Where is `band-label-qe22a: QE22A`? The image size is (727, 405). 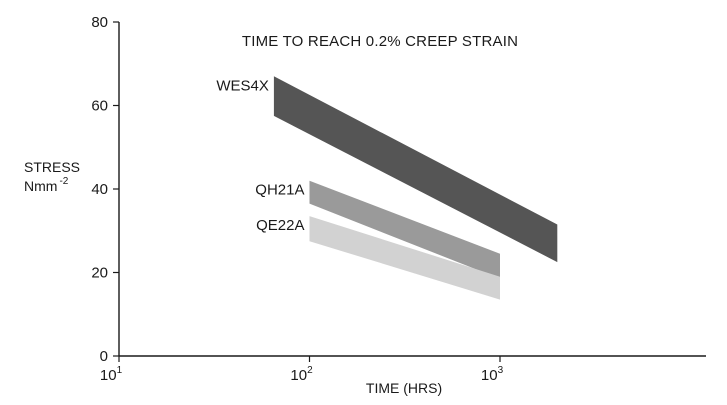 band-label-qe22a: QE22A is located at coordinates (280, 225).